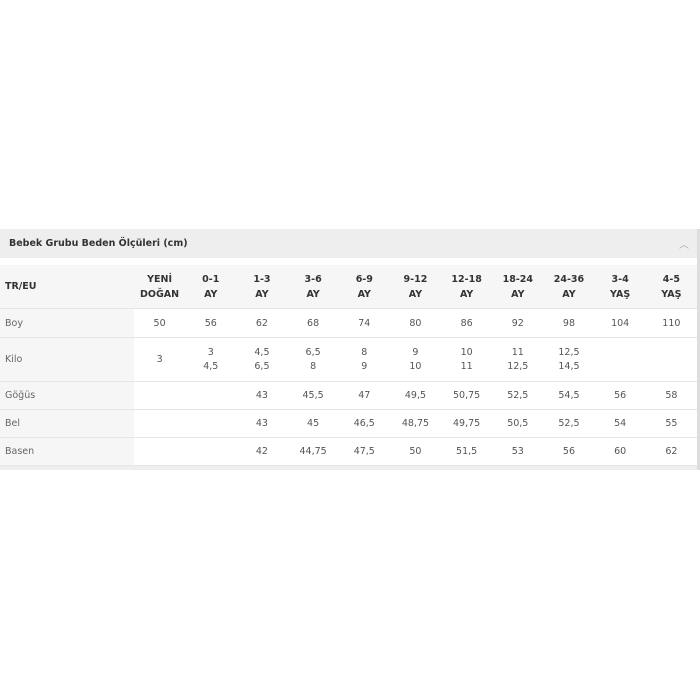 This screenshot has height=700, width=700. I want to click on table-cell: 47,5, so click(364, 451).